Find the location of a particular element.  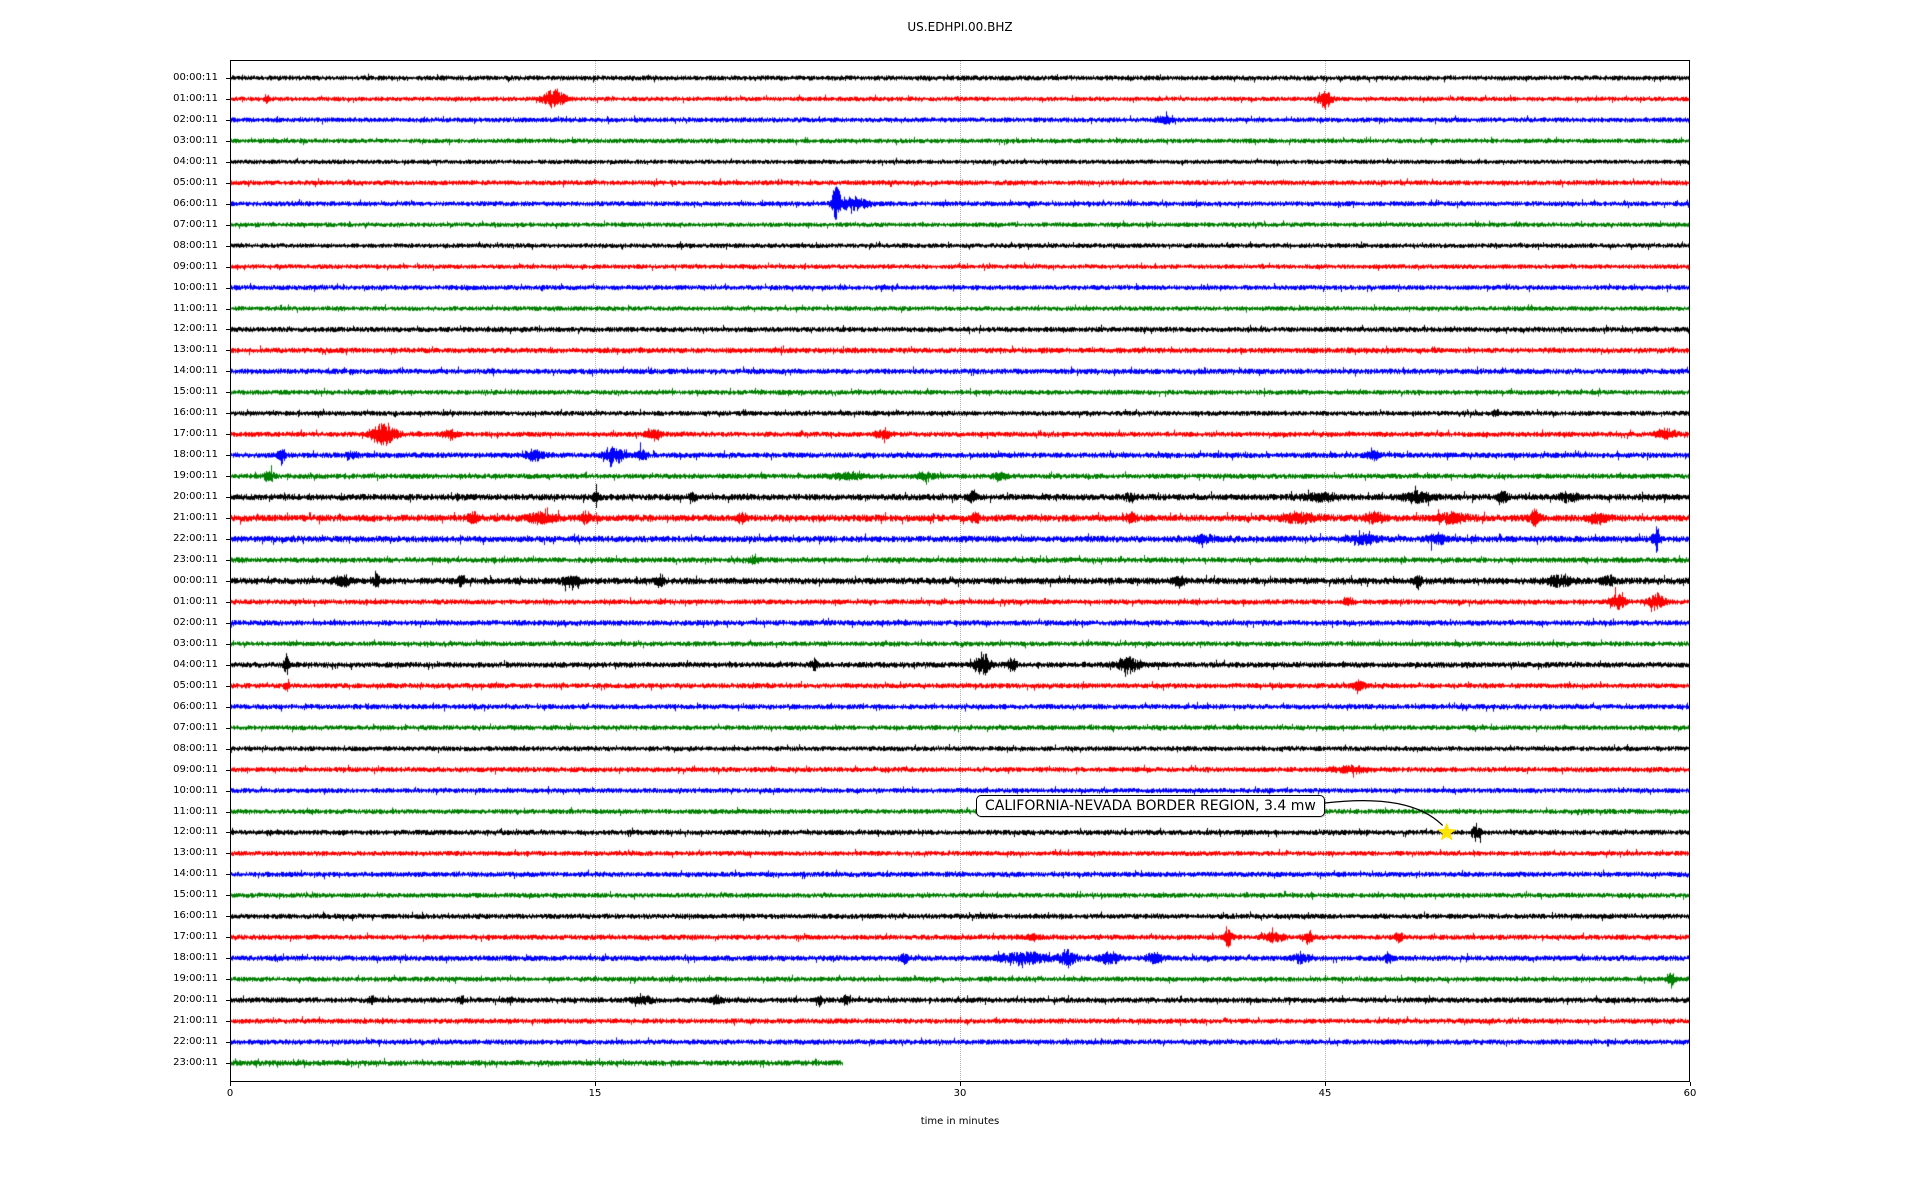

row-label: 06:00:11 is located at coordinates (195, 203).